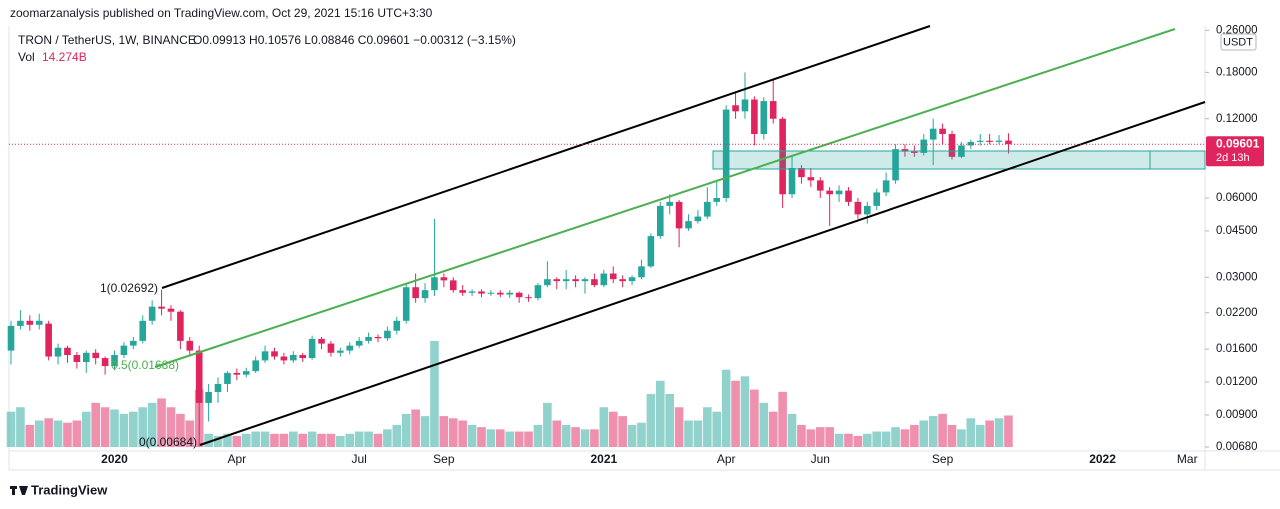 The height and width of the screenshot is (509, 1280). I want to click on support-zone, so click(959, 160).